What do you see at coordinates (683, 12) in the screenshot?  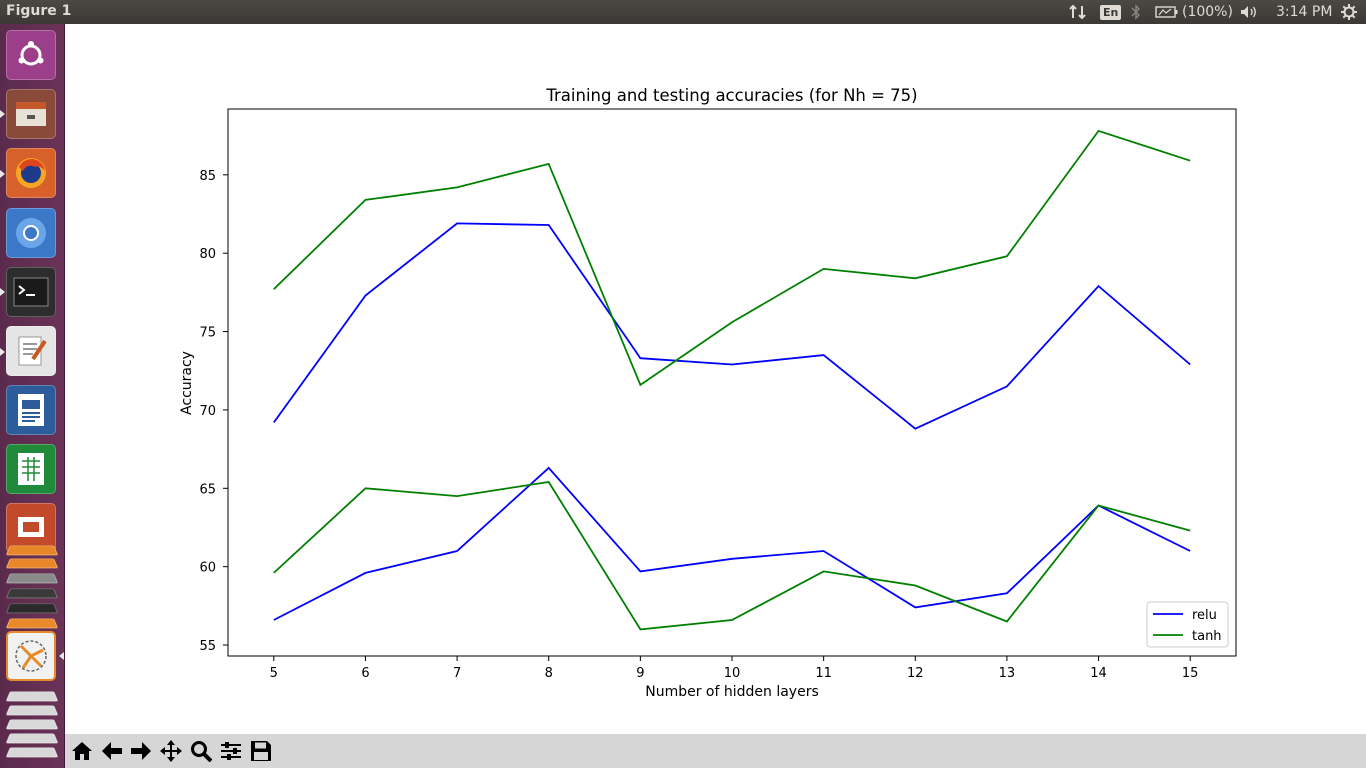 I see `top-panel: Figure 1 En (100%) 3:14 PM` at bounding box center [683, 12].